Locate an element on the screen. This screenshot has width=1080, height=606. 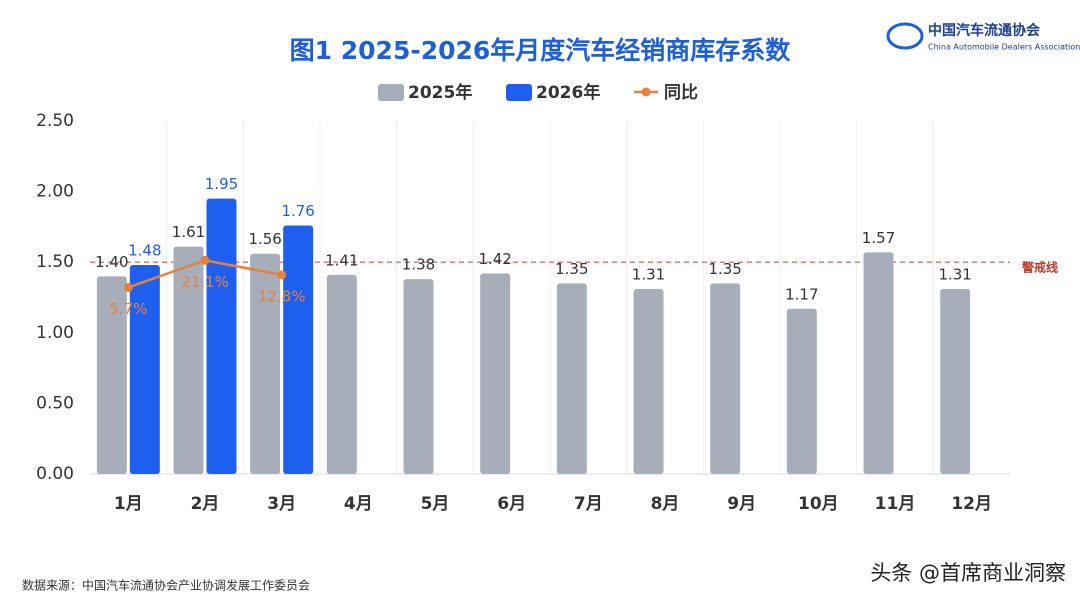
reference-label: 警戒线 is located at coordinates (1039, 267).